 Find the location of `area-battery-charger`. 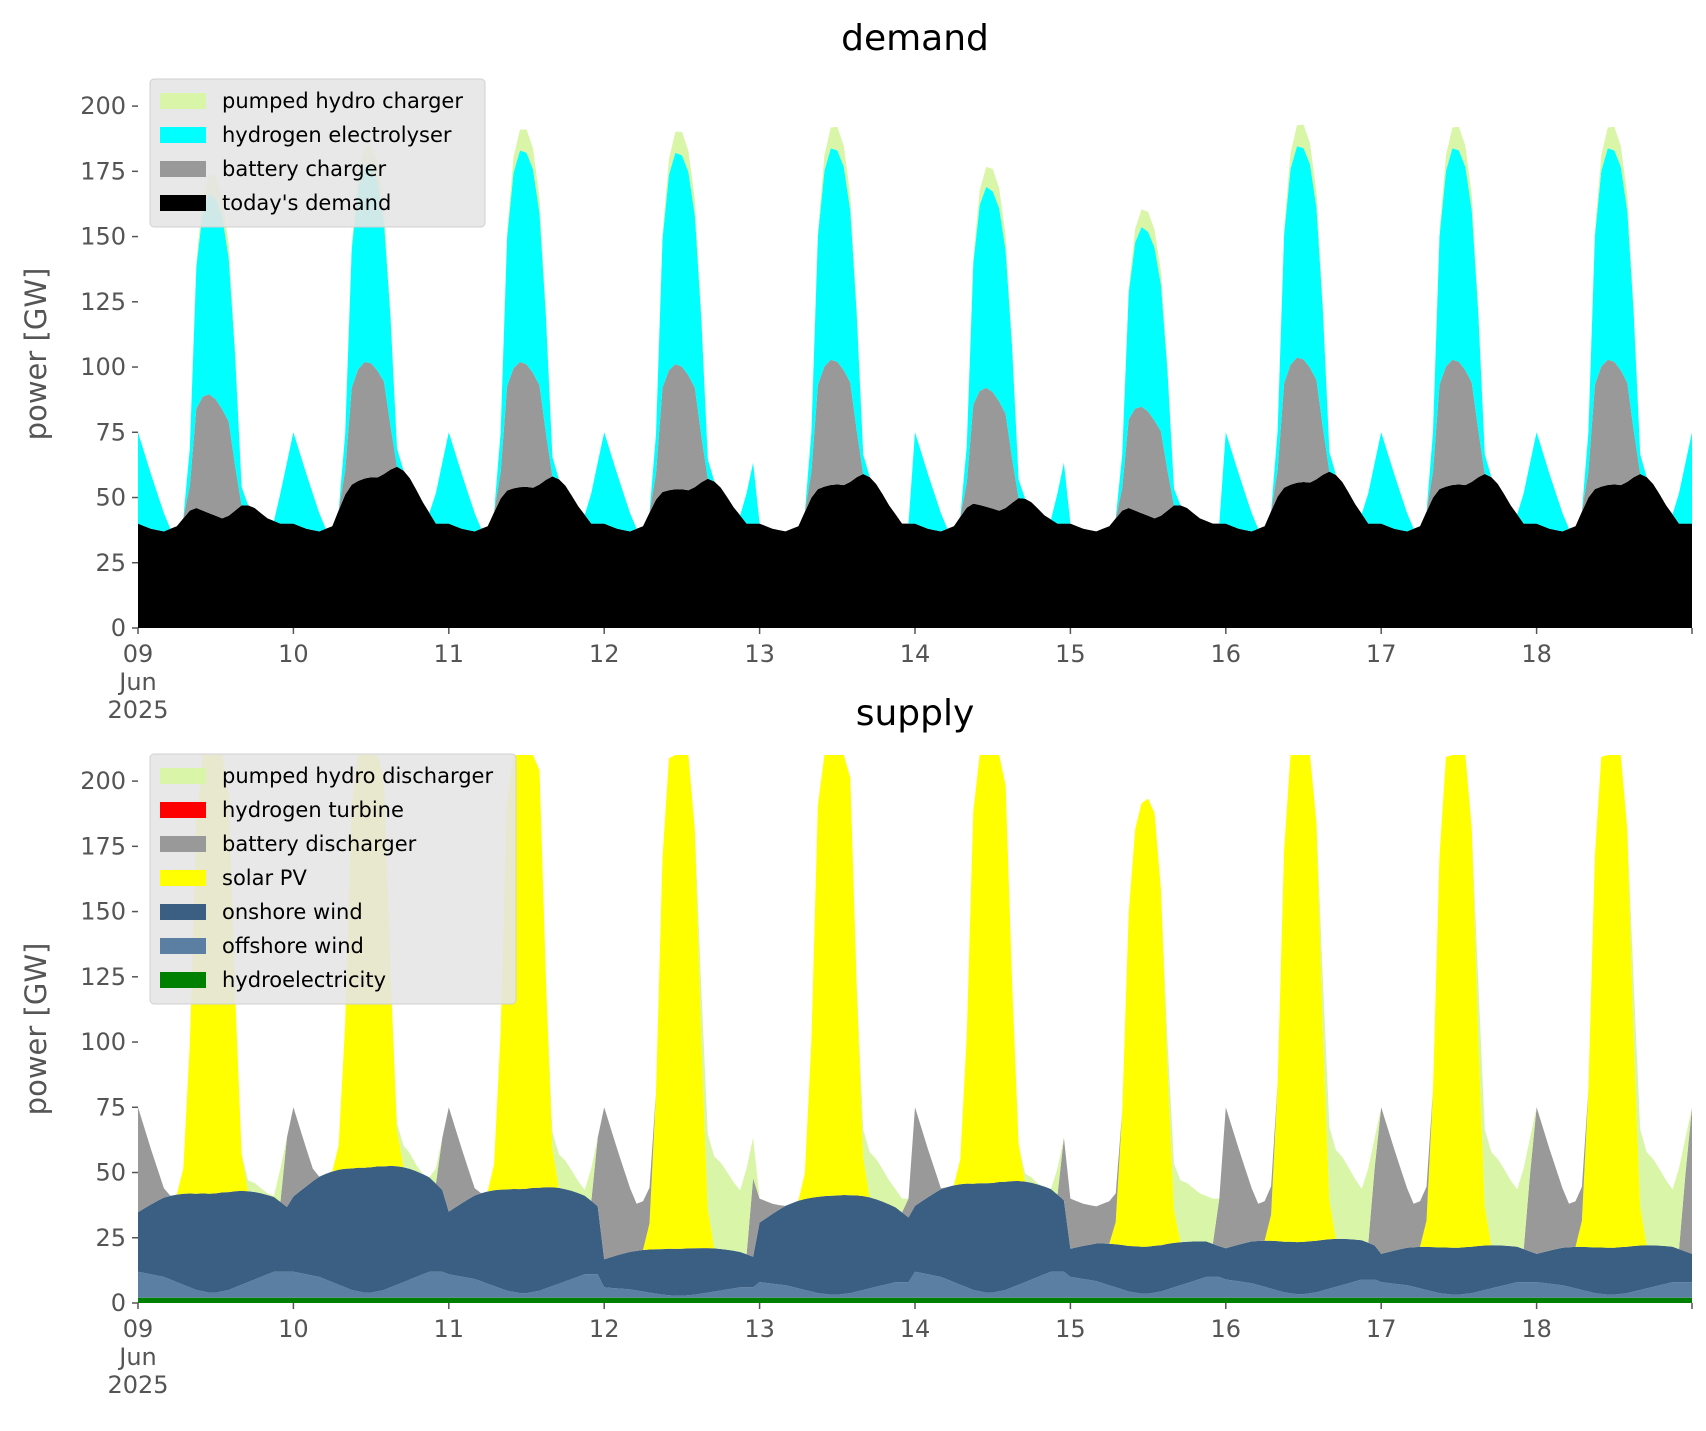

area-battery-charger is located at coordinates (915, 444).